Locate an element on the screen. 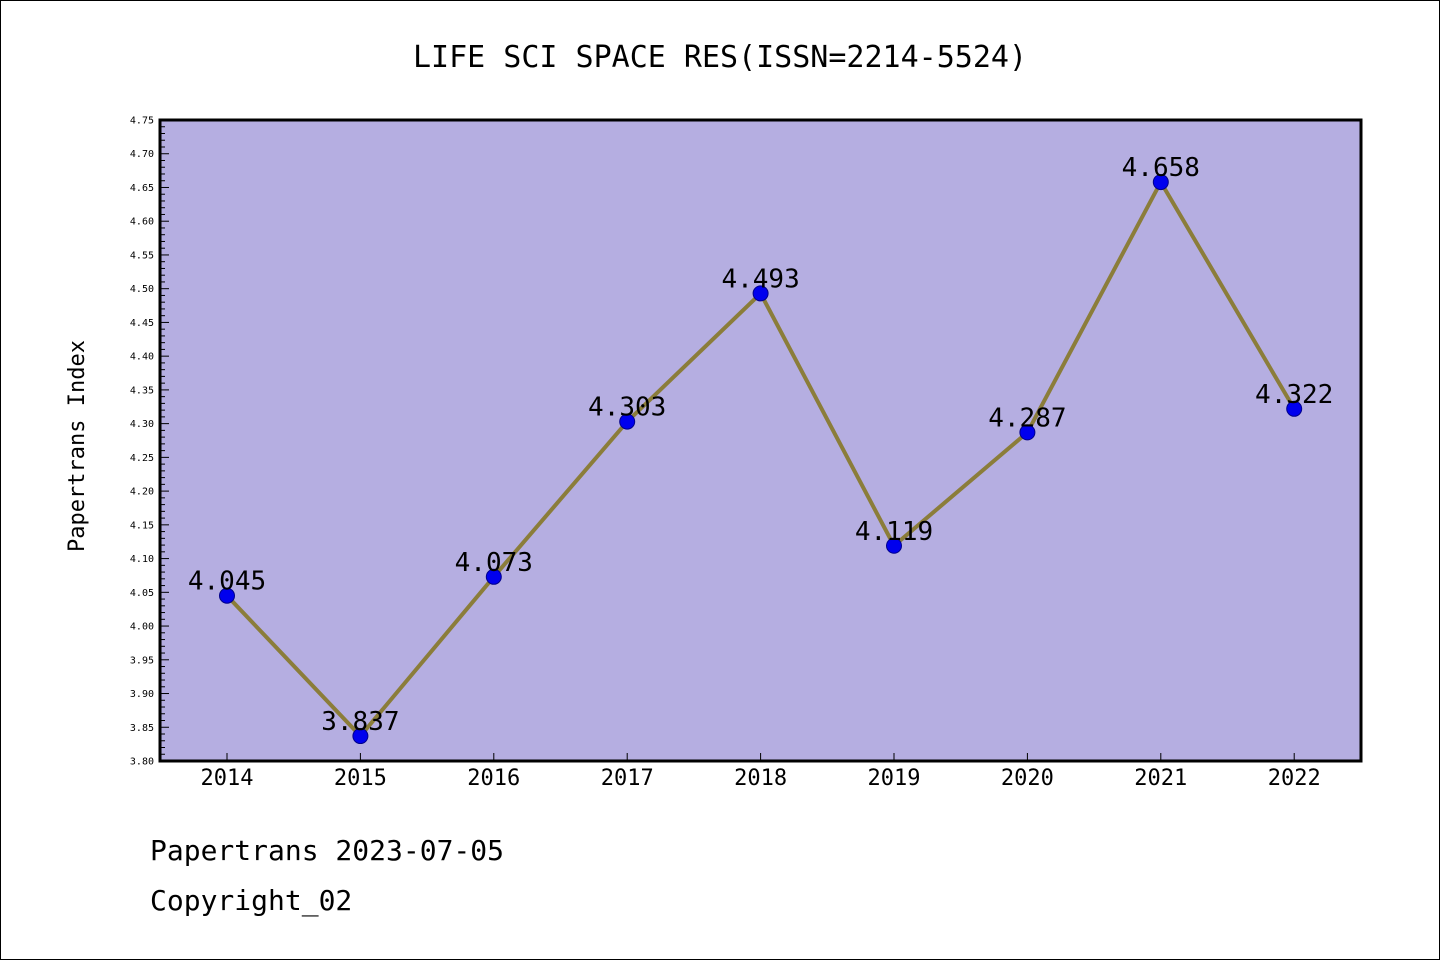 The image size is (1440, 960). y-tick-label: 4.20 is located at coordinates (142, 492).